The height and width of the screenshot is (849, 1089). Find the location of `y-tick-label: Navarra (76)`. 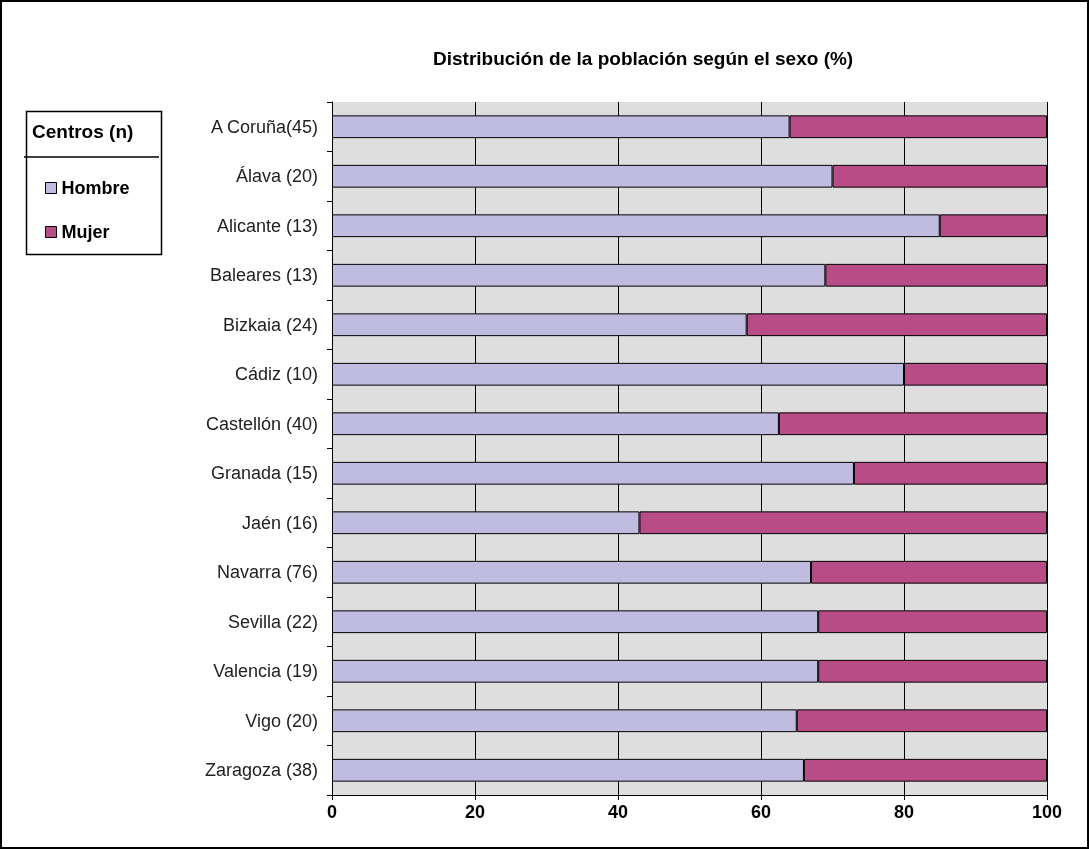

y-tick-label: Navarra (76) is located at coordinates (267, 572).